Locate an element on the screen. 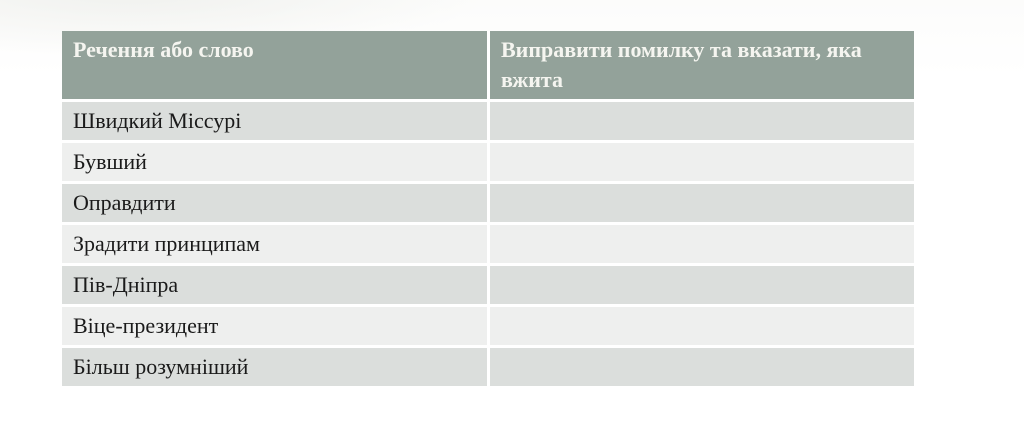 The image size is (1024, 424). table-row: Більш розумніший is located at coordinates (488, 368).